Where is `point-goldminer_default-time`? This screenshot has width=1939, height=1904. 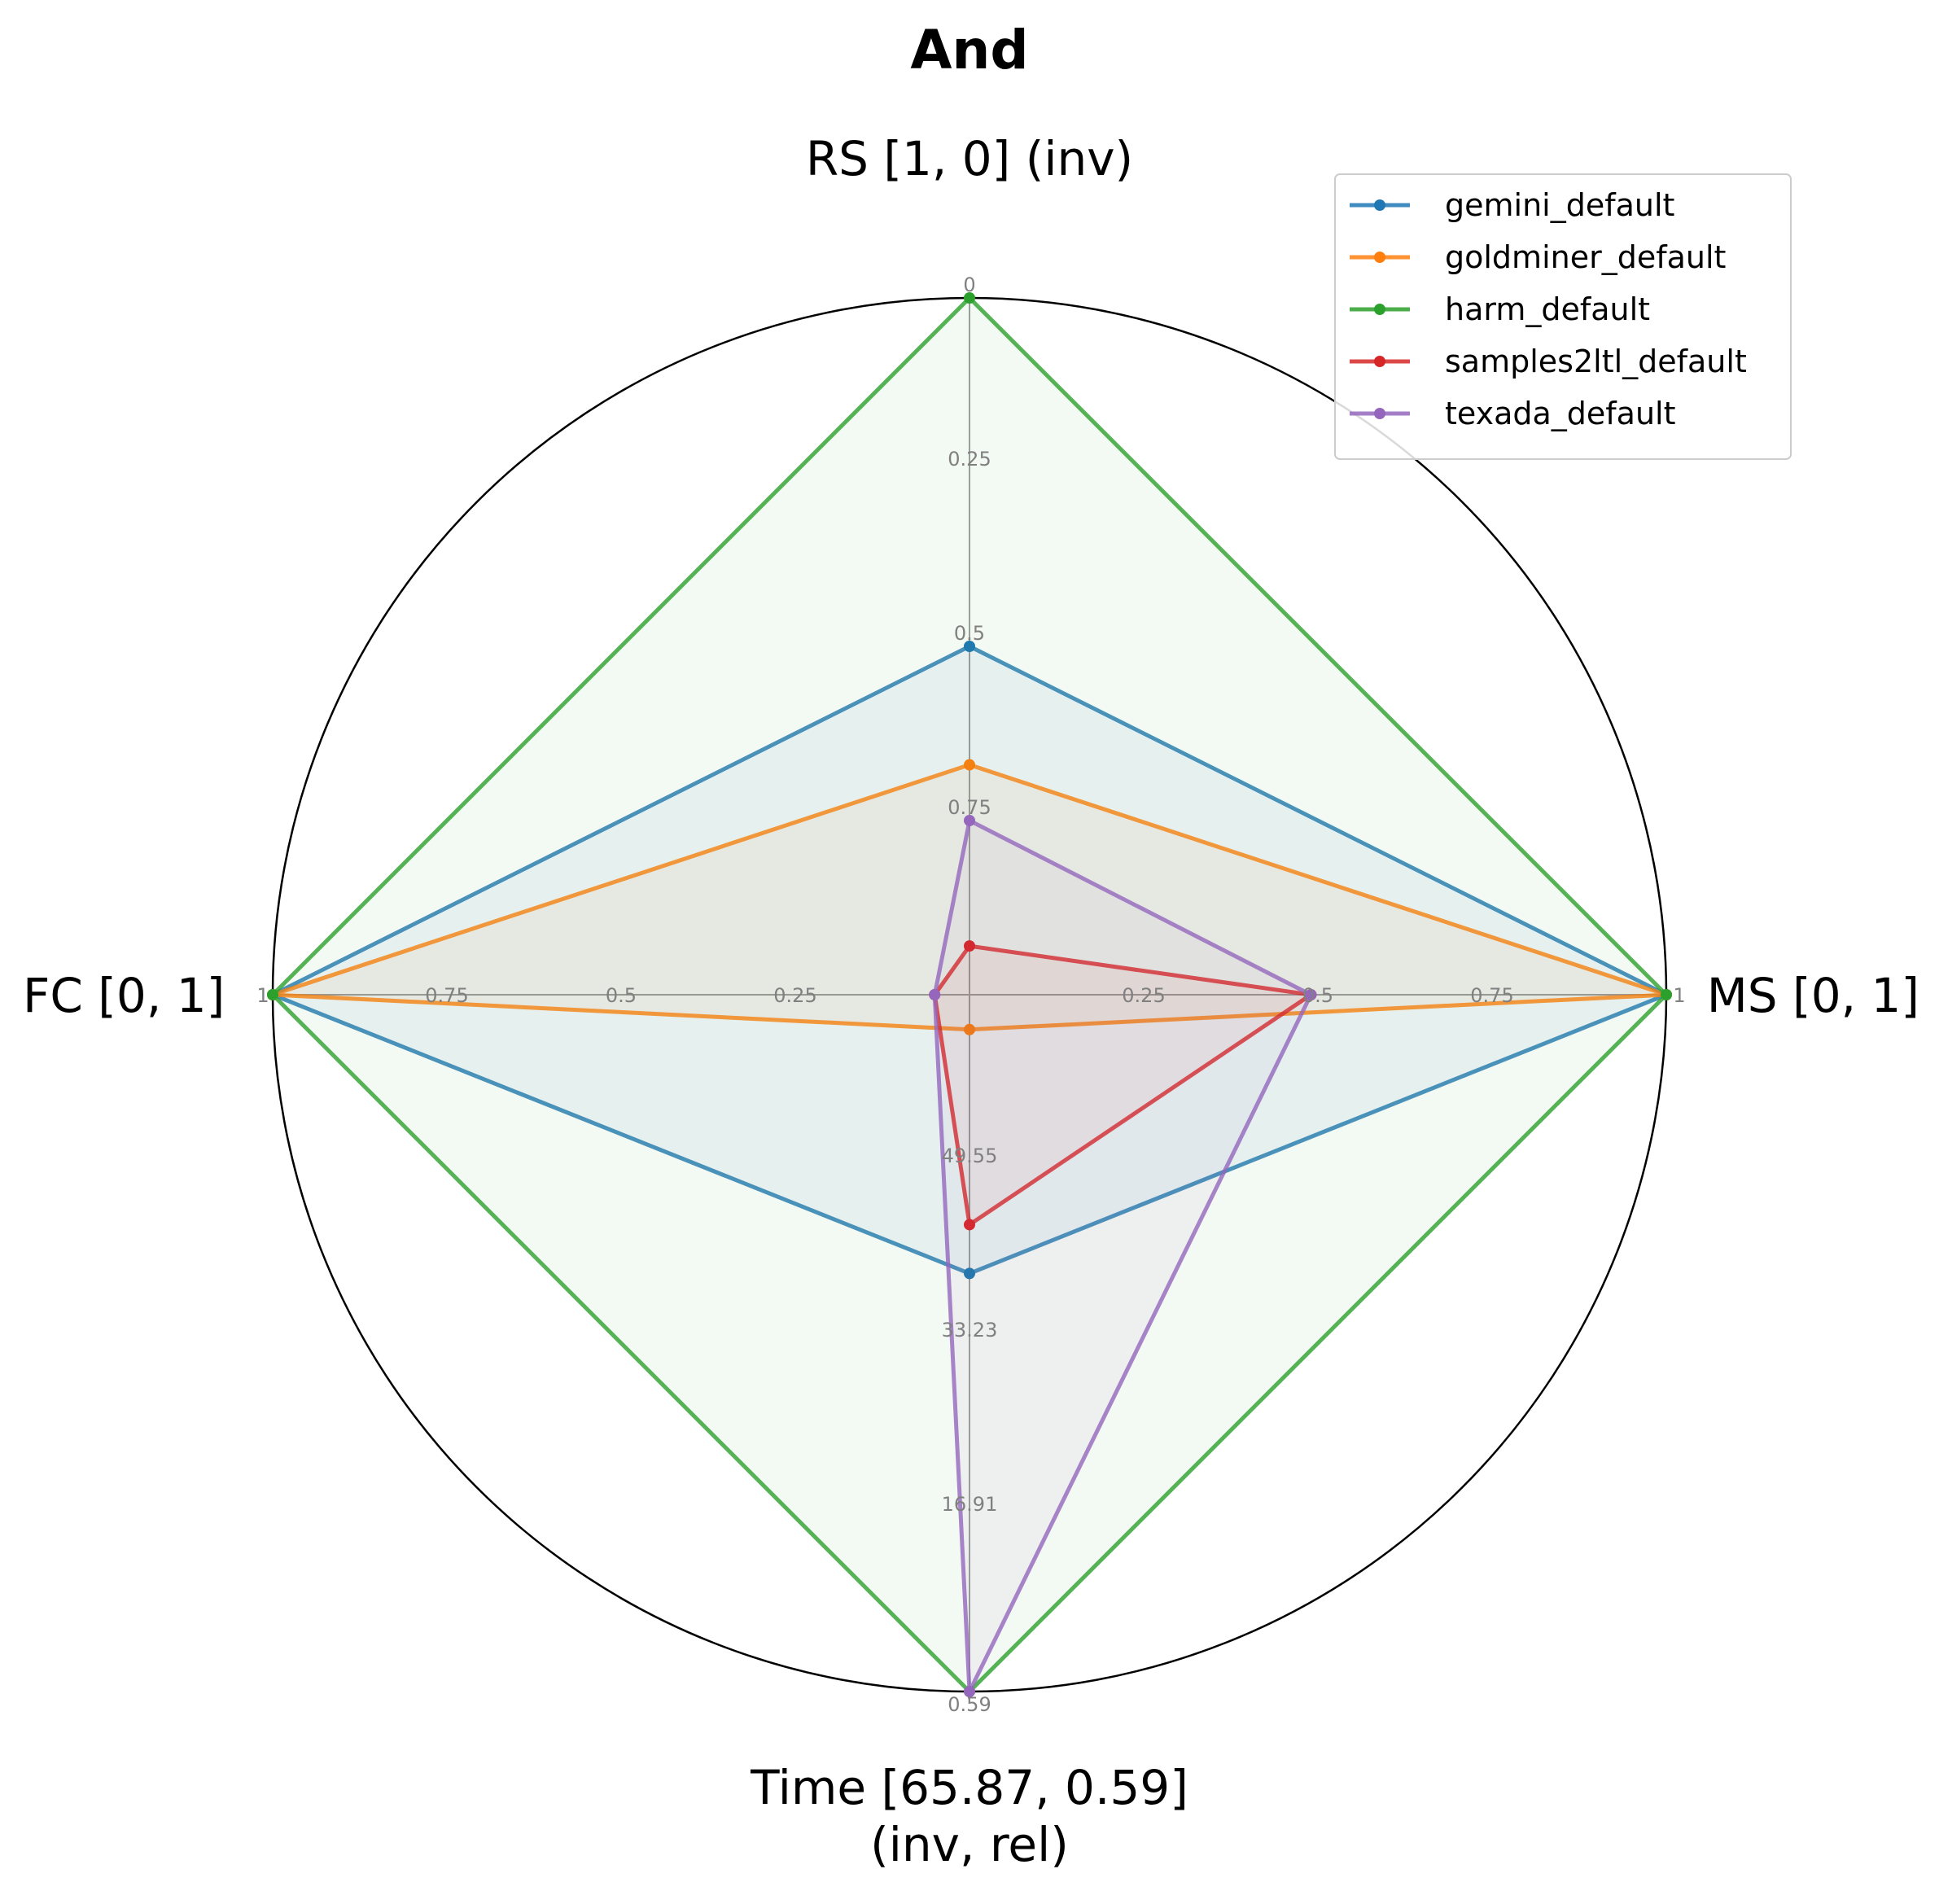 point-goldminer_default-time is located at coordinates (969, 1029).